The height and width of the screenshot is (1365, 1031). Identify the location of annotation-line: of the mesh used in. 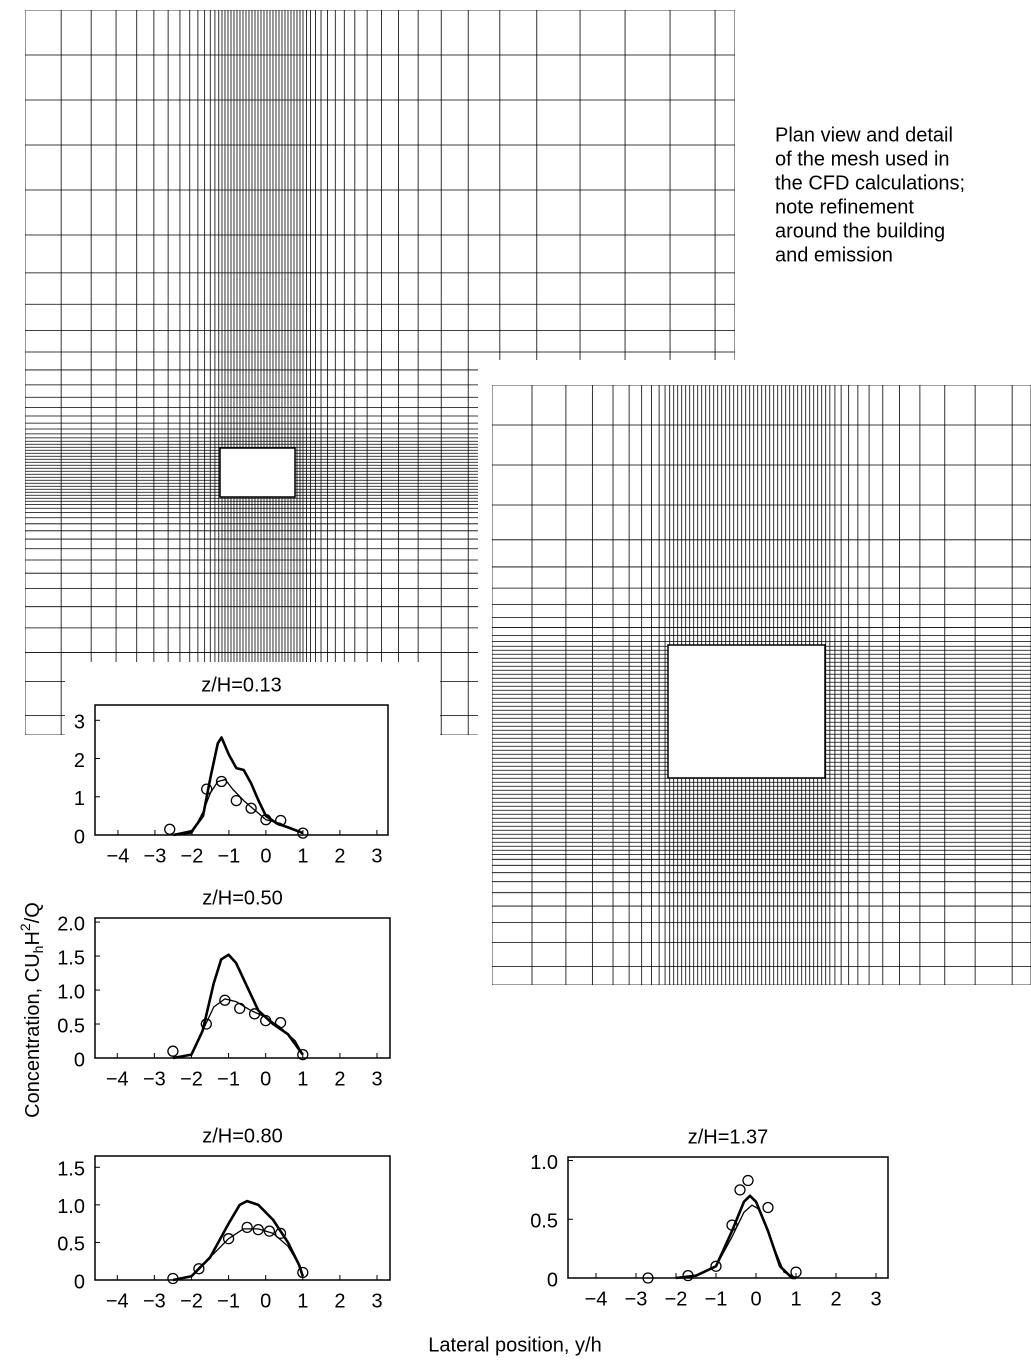
(862, 159).